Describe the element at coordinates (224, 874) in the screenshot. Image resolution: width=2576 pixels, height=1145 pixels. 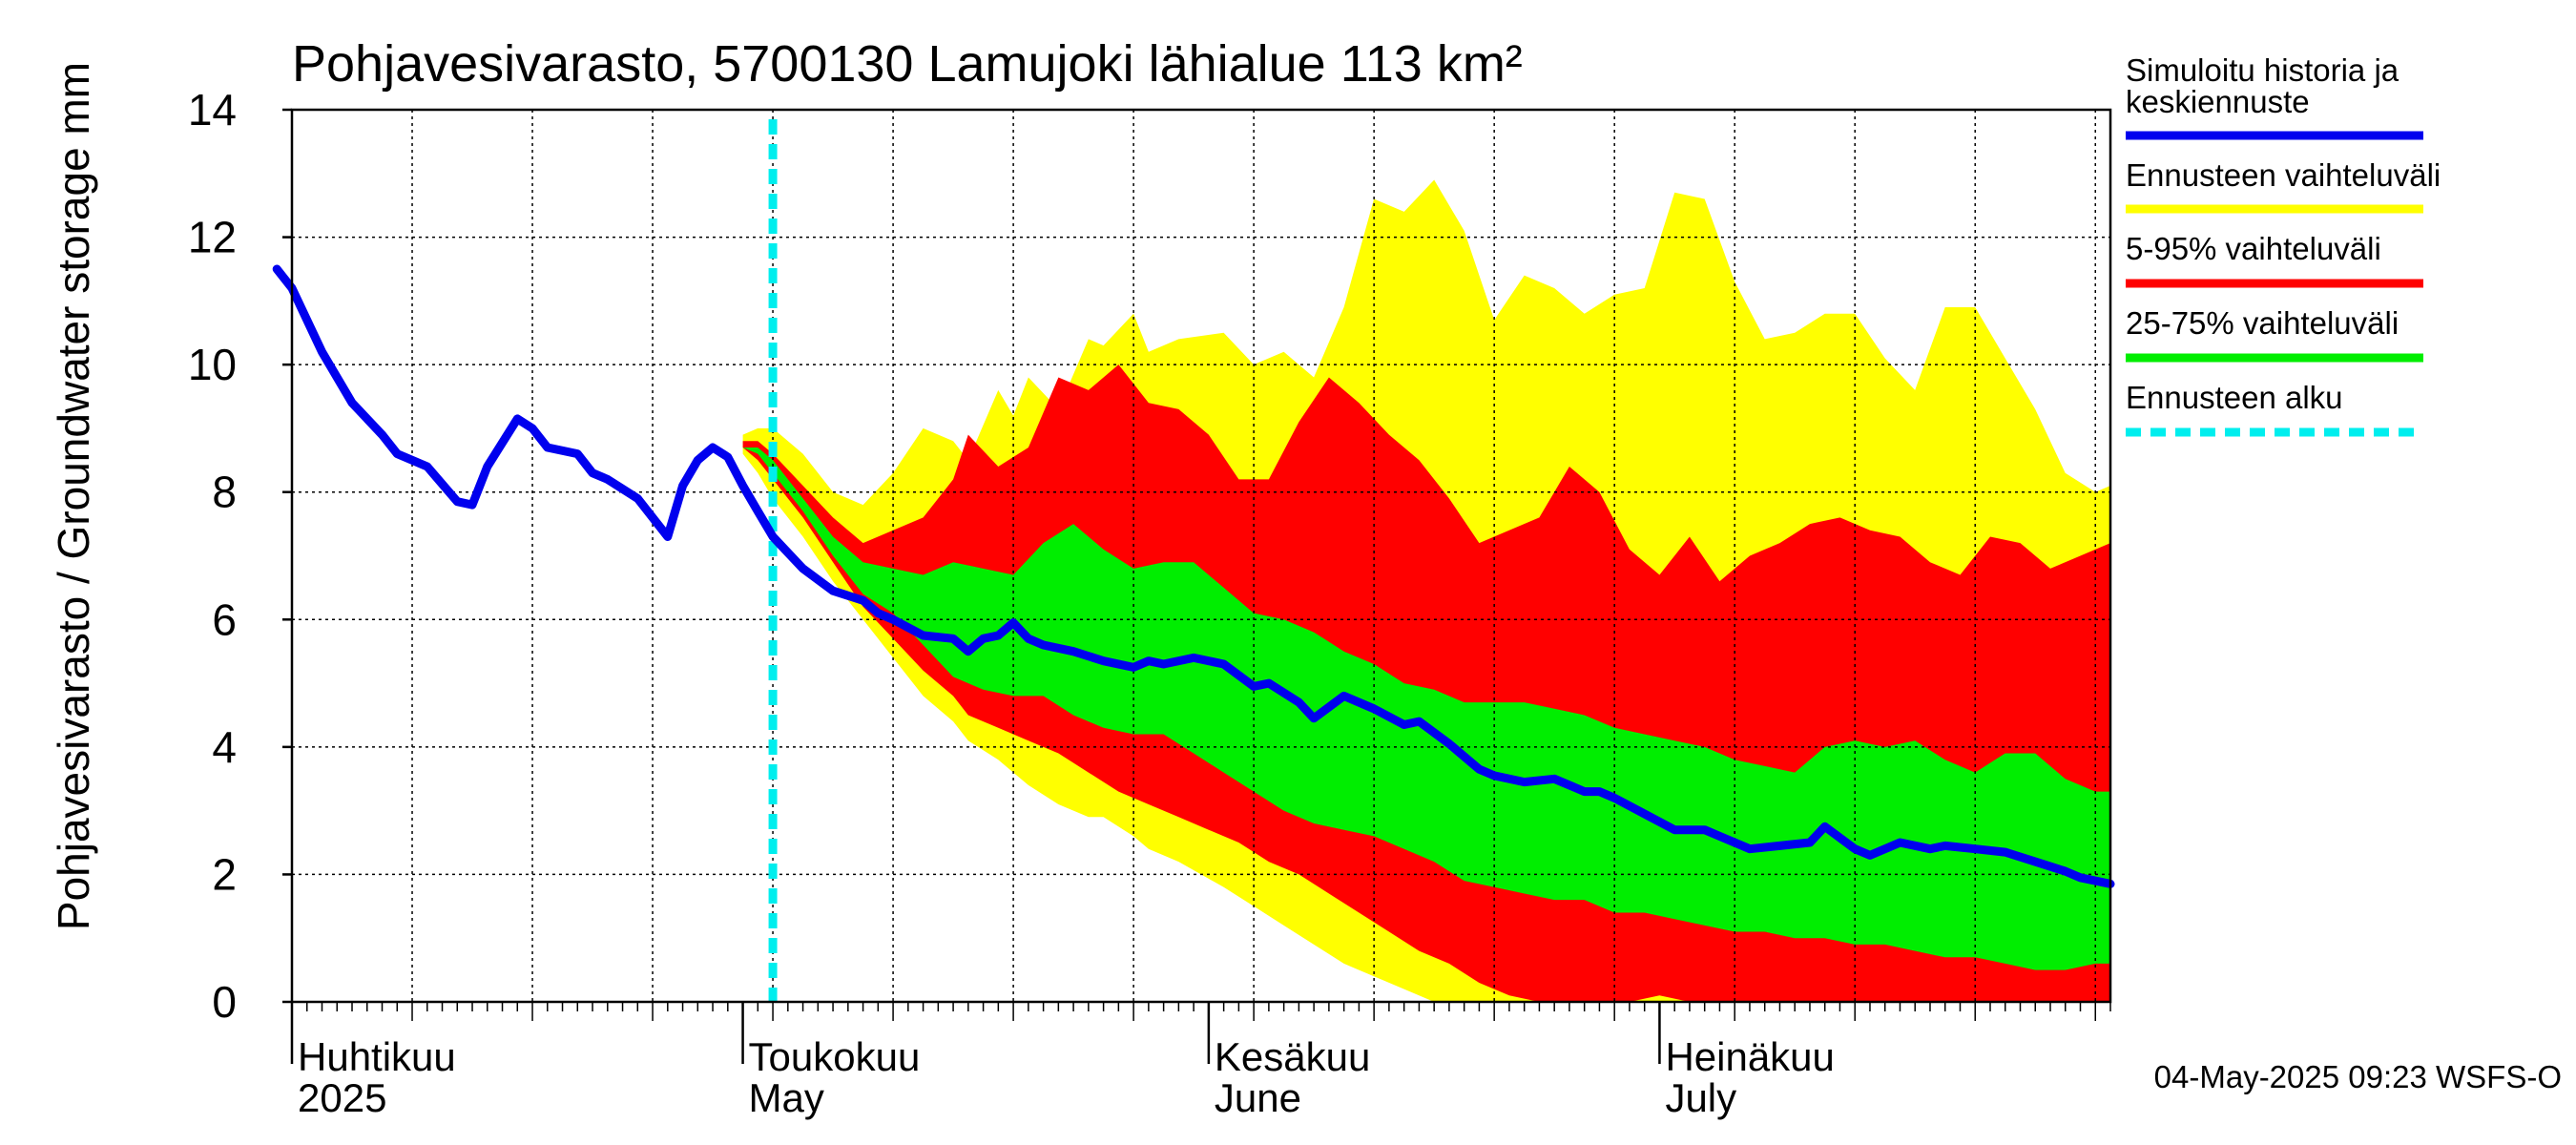
I see `y-tick-label: 2` at that location.